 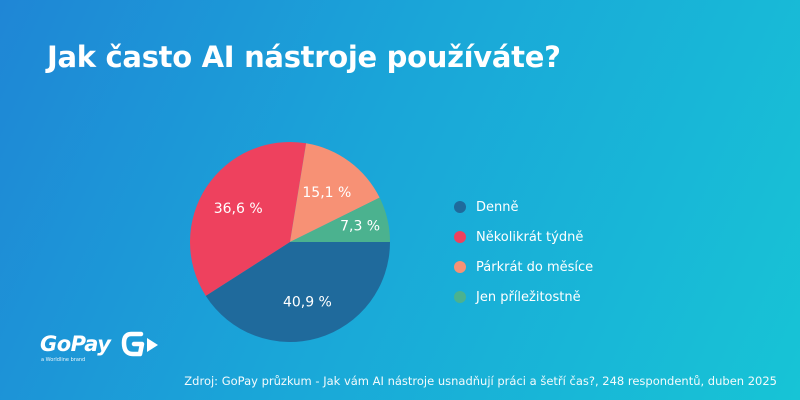 What do you see at coordinates (523, 207) in the screenshot?
I see `legend-item: Denně` at bounding box center [523, 207].